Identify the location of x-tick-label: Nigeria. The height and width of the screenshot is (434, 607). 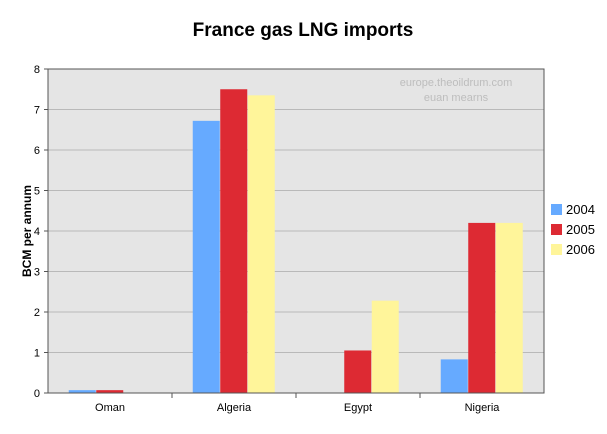
(483, 408).